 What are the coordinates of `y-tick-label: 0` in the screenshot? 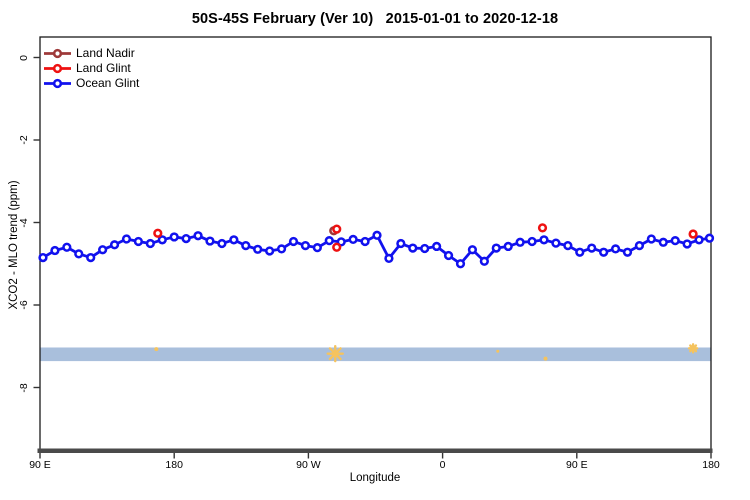 It's located at (24, 57).